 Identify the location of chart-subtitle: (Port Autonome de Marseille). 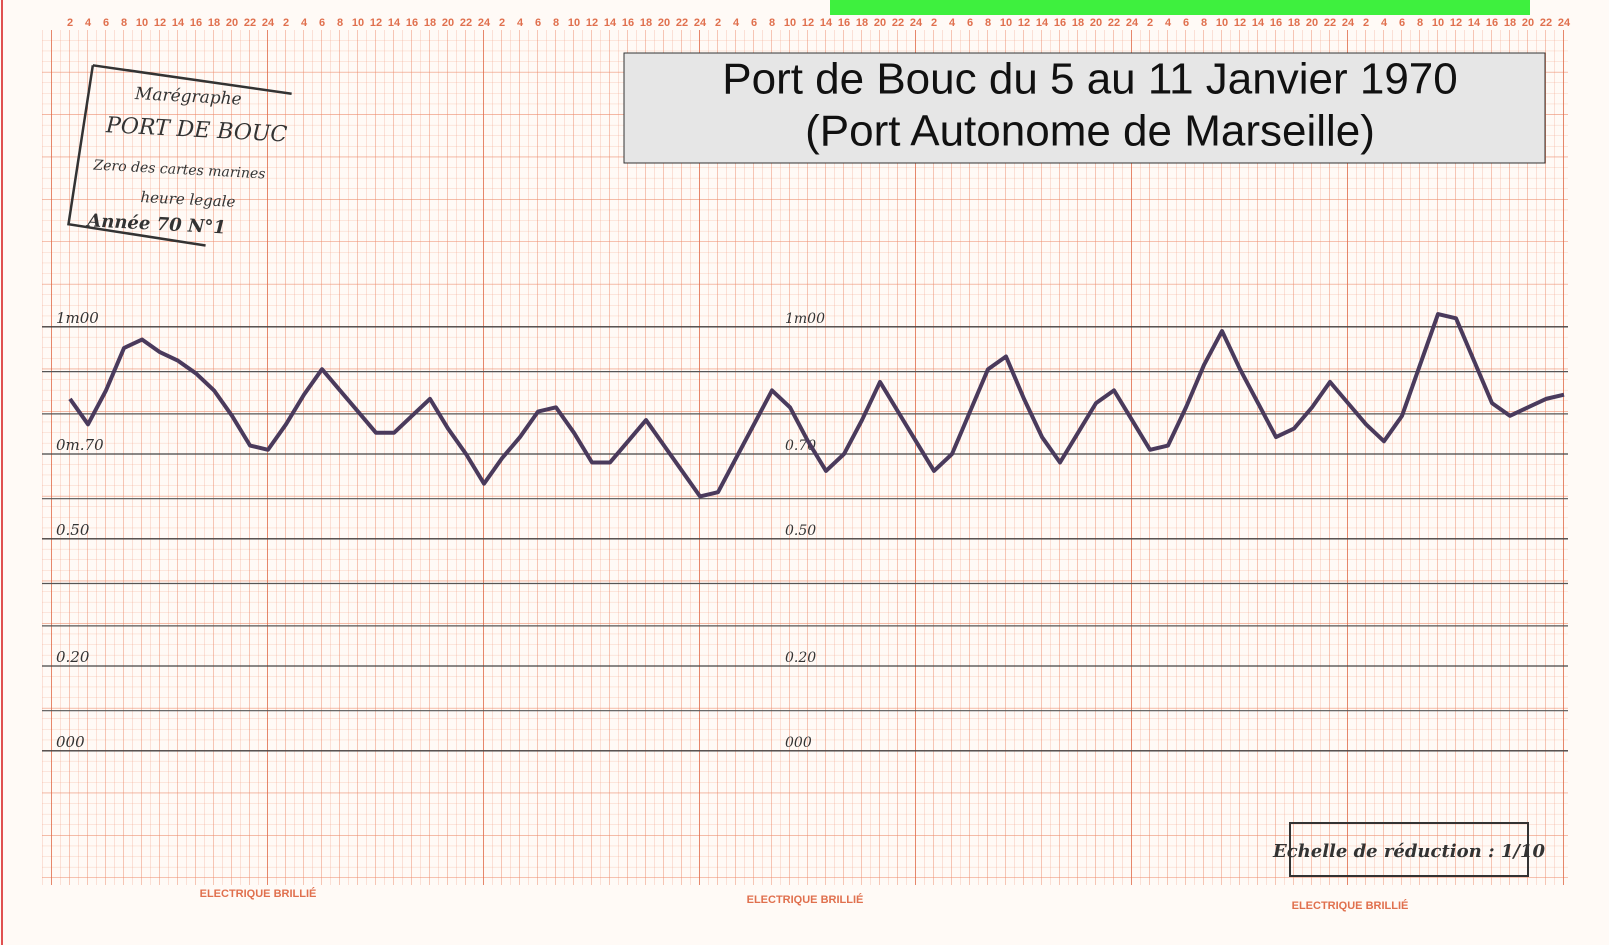
(1090, 131).